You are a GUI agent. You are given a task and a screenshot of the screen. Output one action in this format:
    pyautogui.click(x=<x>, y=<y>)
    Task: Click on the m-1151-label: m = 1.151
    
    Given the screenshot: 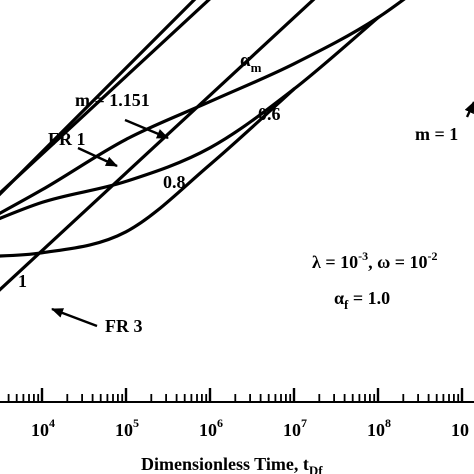 What is the action you would take?
    pyautogui.click(x=112, y=100)
    